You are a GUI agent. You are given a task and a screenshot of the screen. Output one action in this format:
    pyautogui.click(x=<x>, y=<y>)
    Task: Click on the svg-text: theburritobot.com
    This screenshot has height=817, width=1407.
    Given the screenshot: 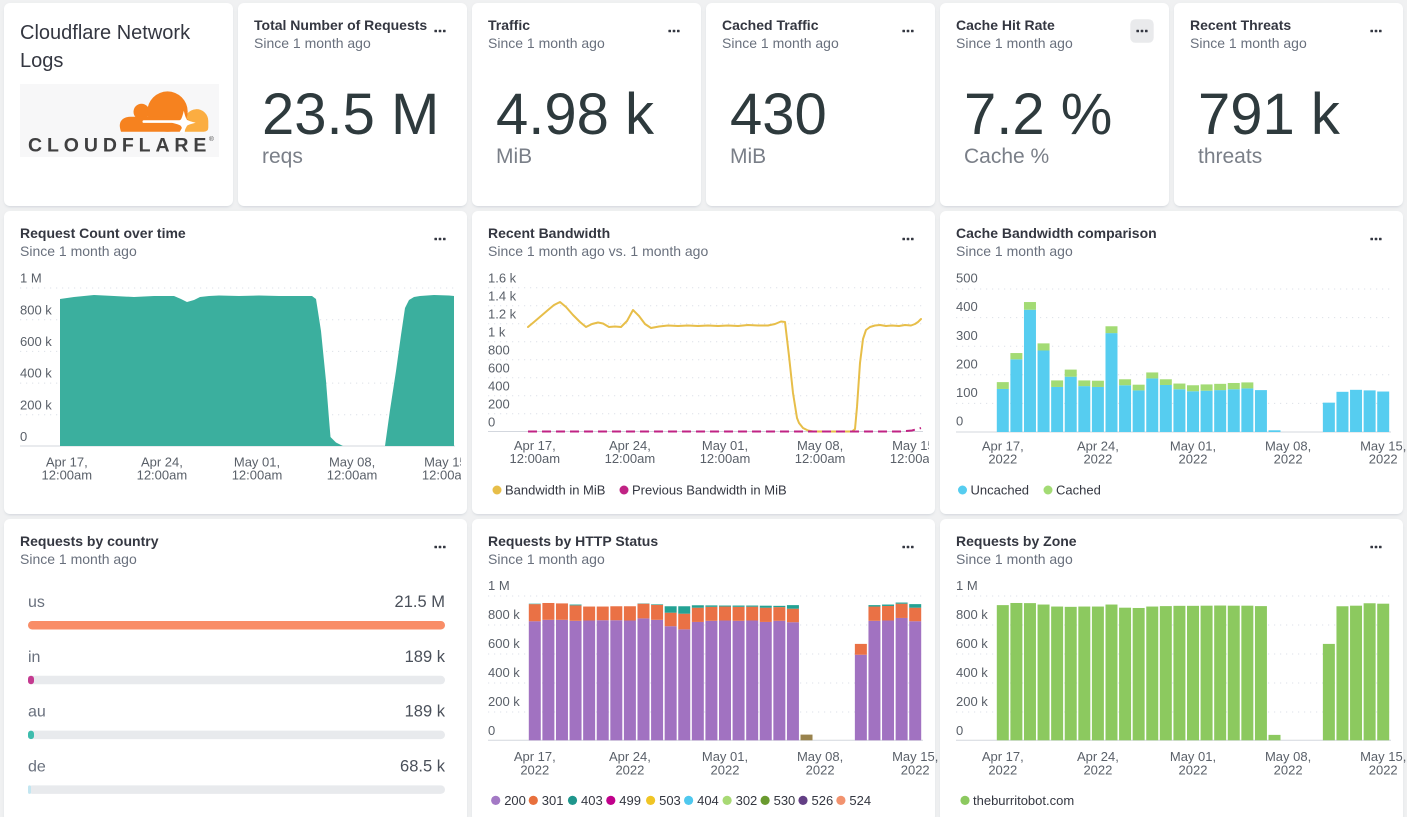 What is the action you would take?
    pyautogui.click(x=1023, y=800)
    